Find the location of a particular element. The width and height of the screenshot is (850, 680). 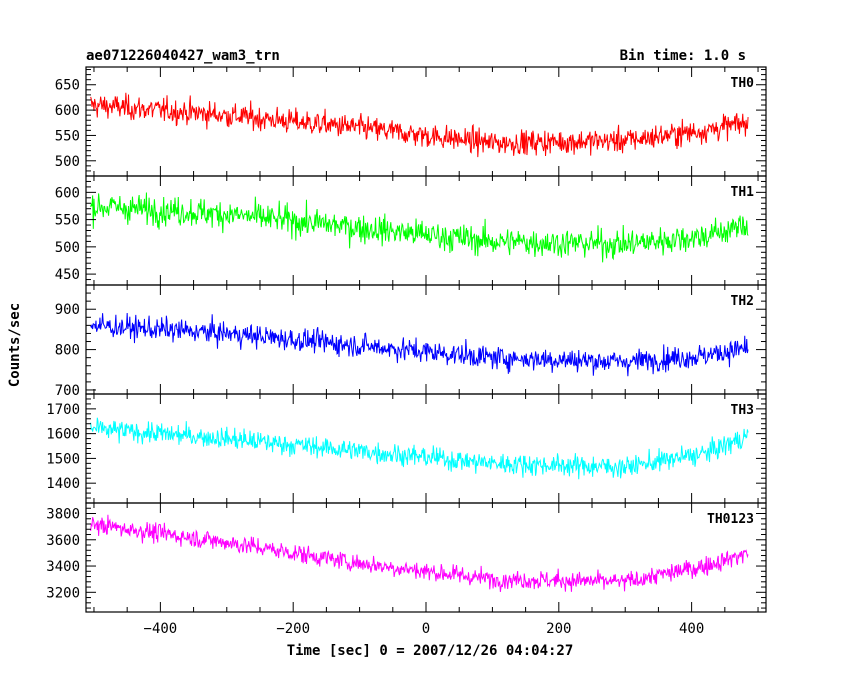

panel-label: TH0123 is located at coordinates (730, 519).